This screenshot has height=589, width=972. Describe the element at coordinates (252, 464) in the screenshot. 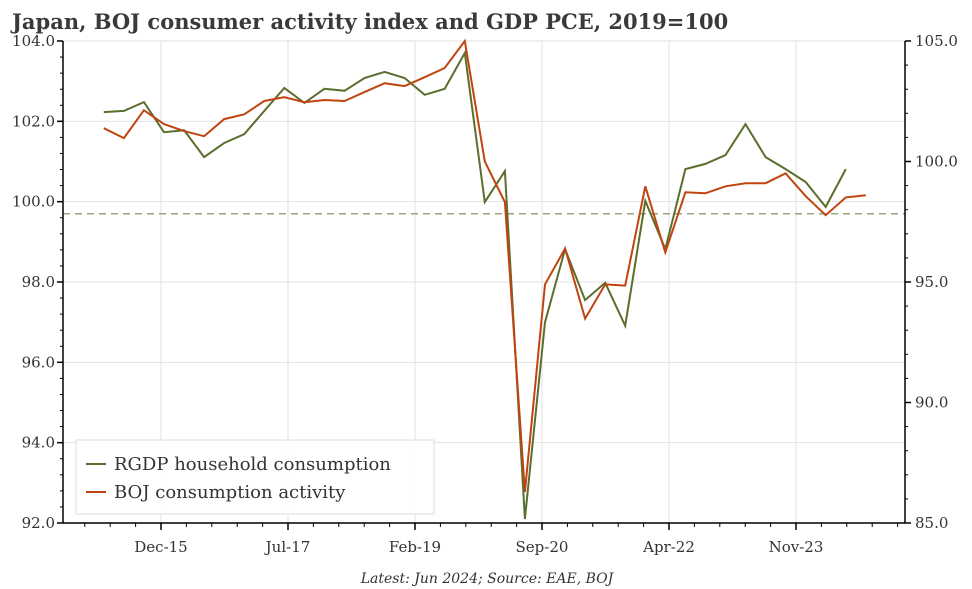

I see `legend-label-rgdp: RGDP household consumption` at that location.